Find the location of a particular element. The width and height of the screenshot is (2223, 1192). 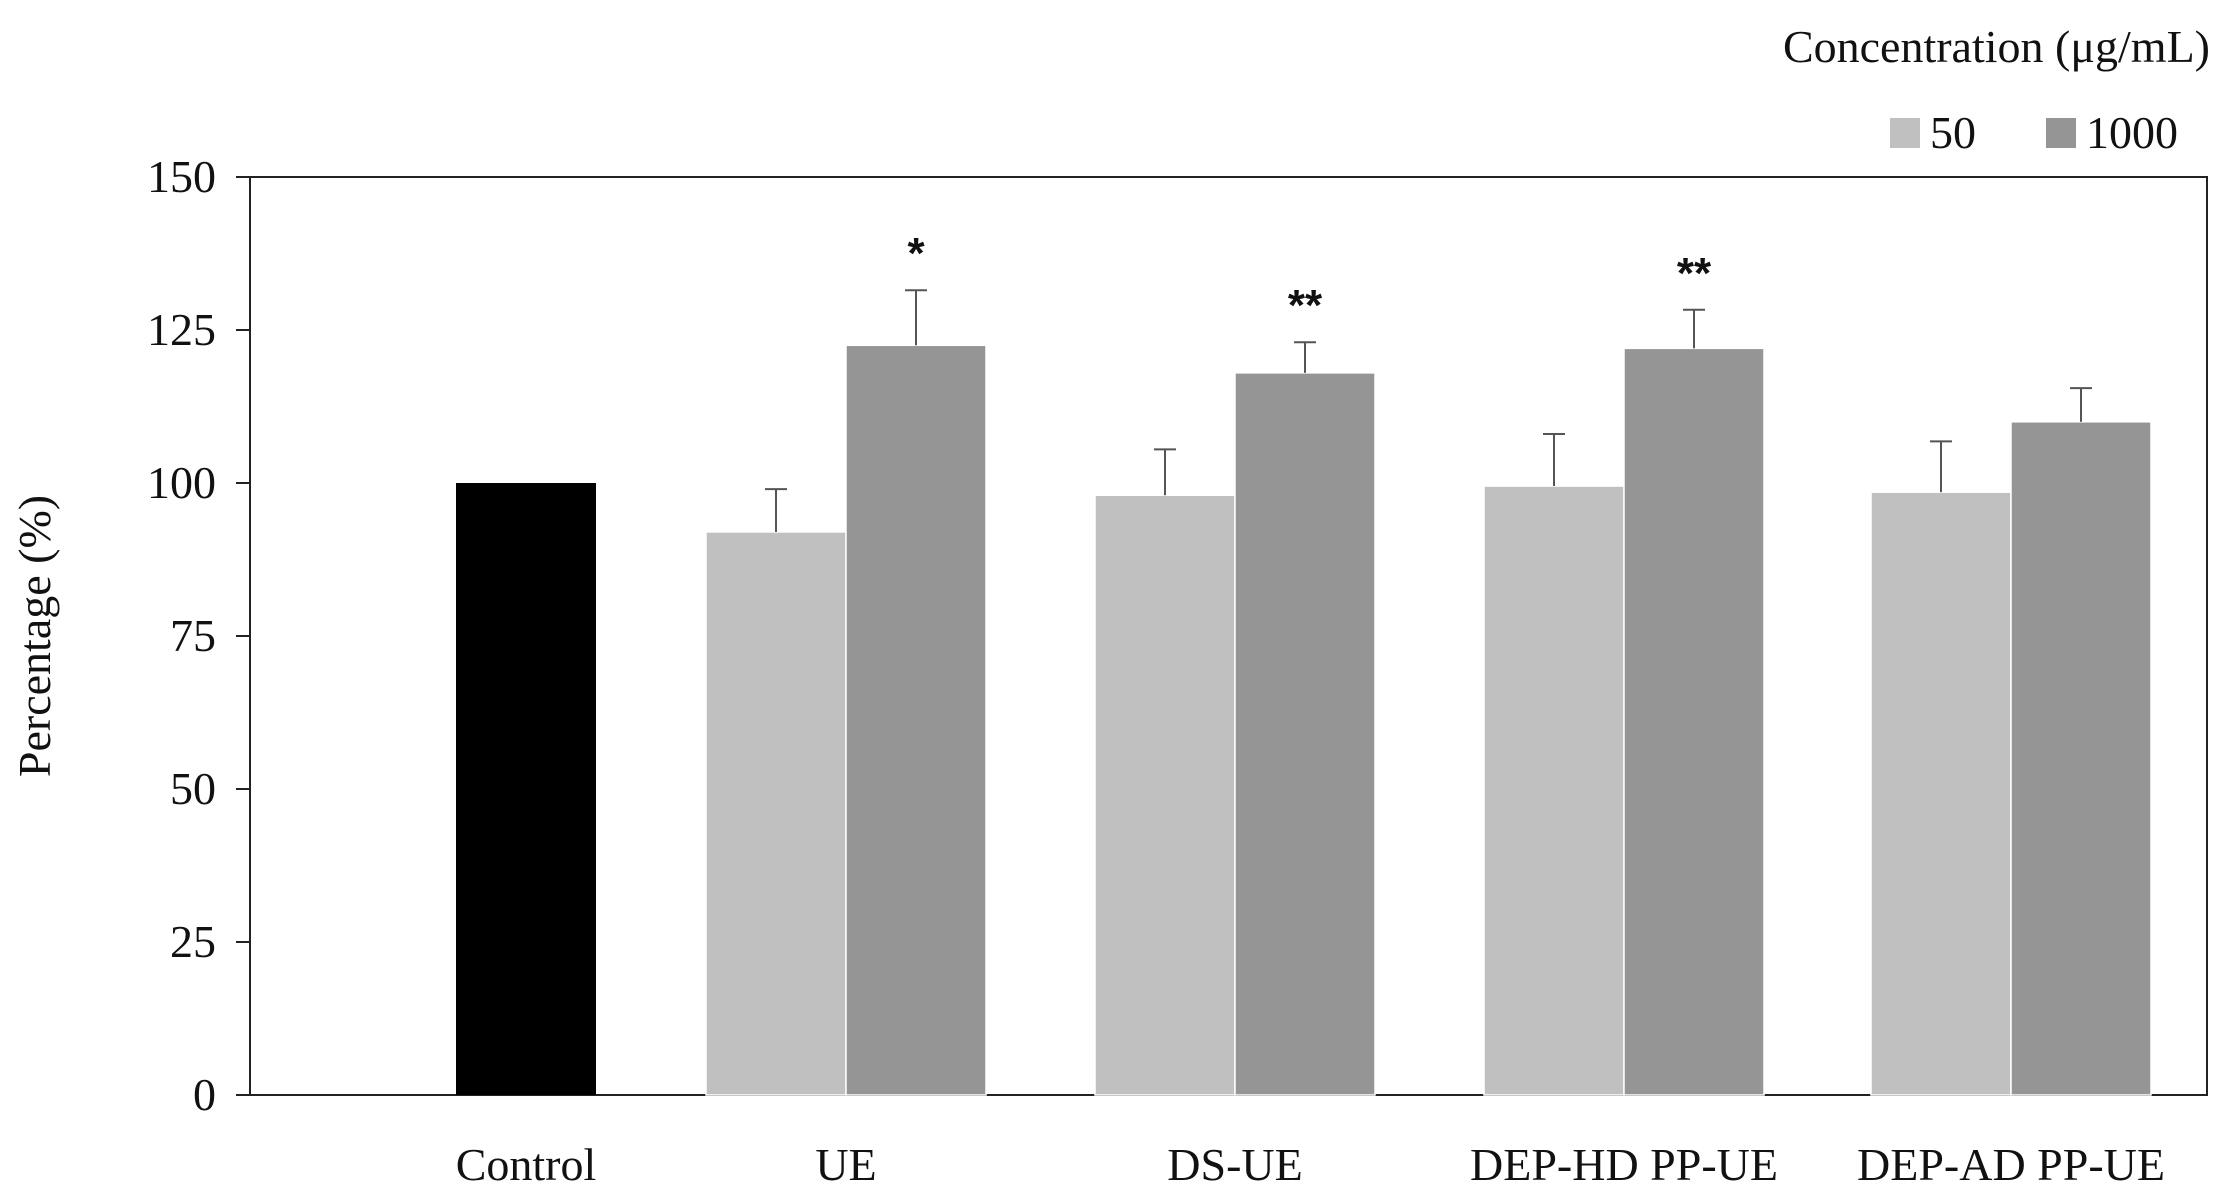

bar-50-ds-ue is located at coordinates (1165, 795).